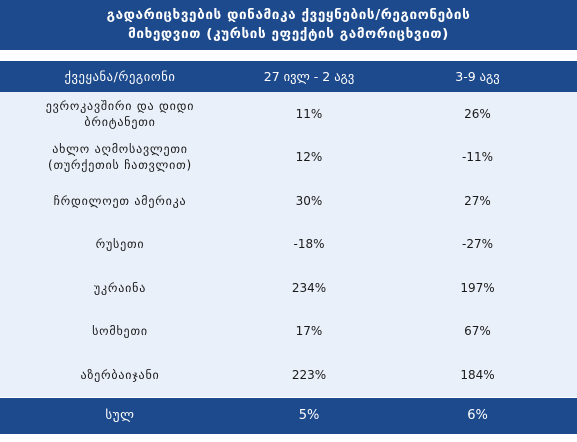 This screenshot has width=577, height=442. Describe the element at coordinates (120, 157) in the screenshot. I see `region-cell: ახლო აღმოსავლეთი (თურქეთის ჩათვლით)` at that location.